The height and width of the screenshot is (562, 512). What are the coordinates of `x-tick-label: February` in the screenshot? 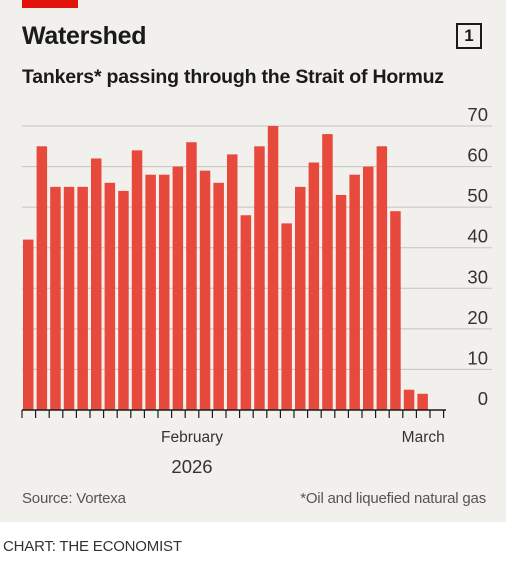 It's located at (192, 437).